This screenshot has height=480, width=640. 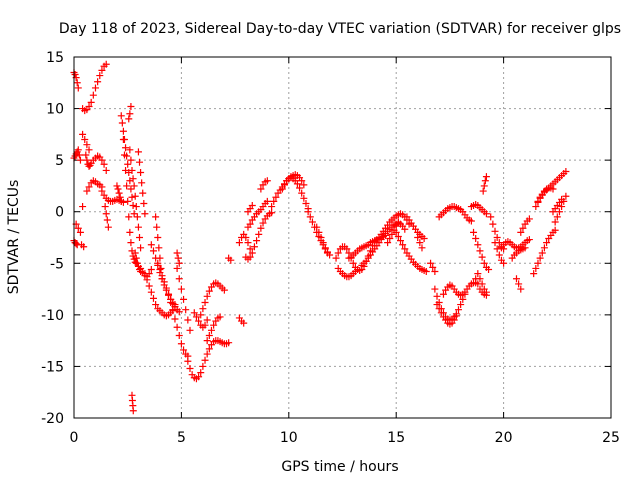 I want to click on y-tick-label: 0, so click(x=59, y=213).